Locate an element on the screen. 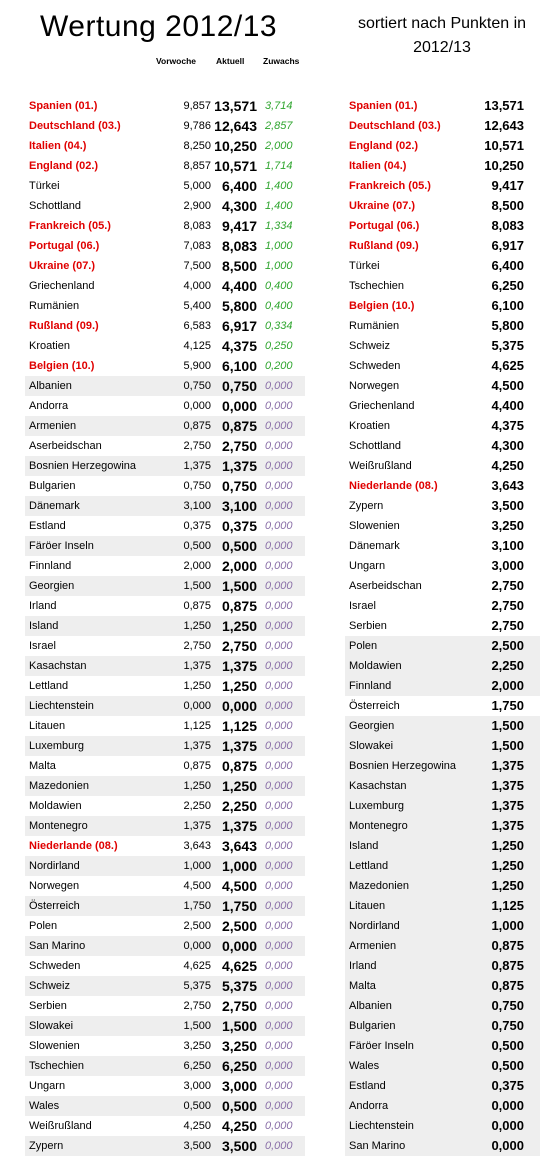  prev-week-value: 5,900 is located at coordinates (197, 366).